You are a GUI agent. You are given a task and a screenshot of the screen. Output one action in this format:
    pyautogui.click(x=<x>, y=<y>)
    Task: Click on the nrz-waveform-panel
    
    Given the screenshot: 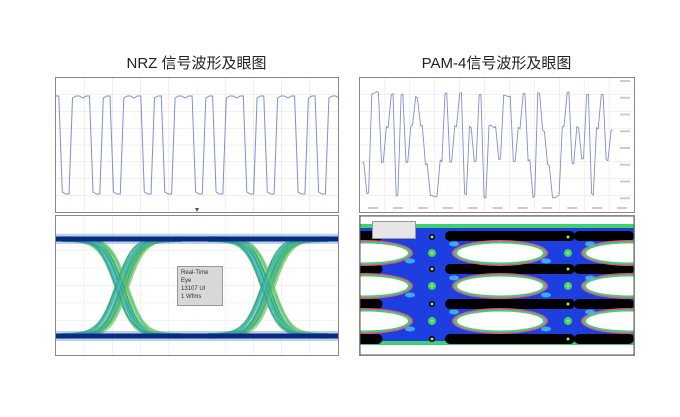 What is the action you would take?
    pyautogui.click(x=197, y=145)
    